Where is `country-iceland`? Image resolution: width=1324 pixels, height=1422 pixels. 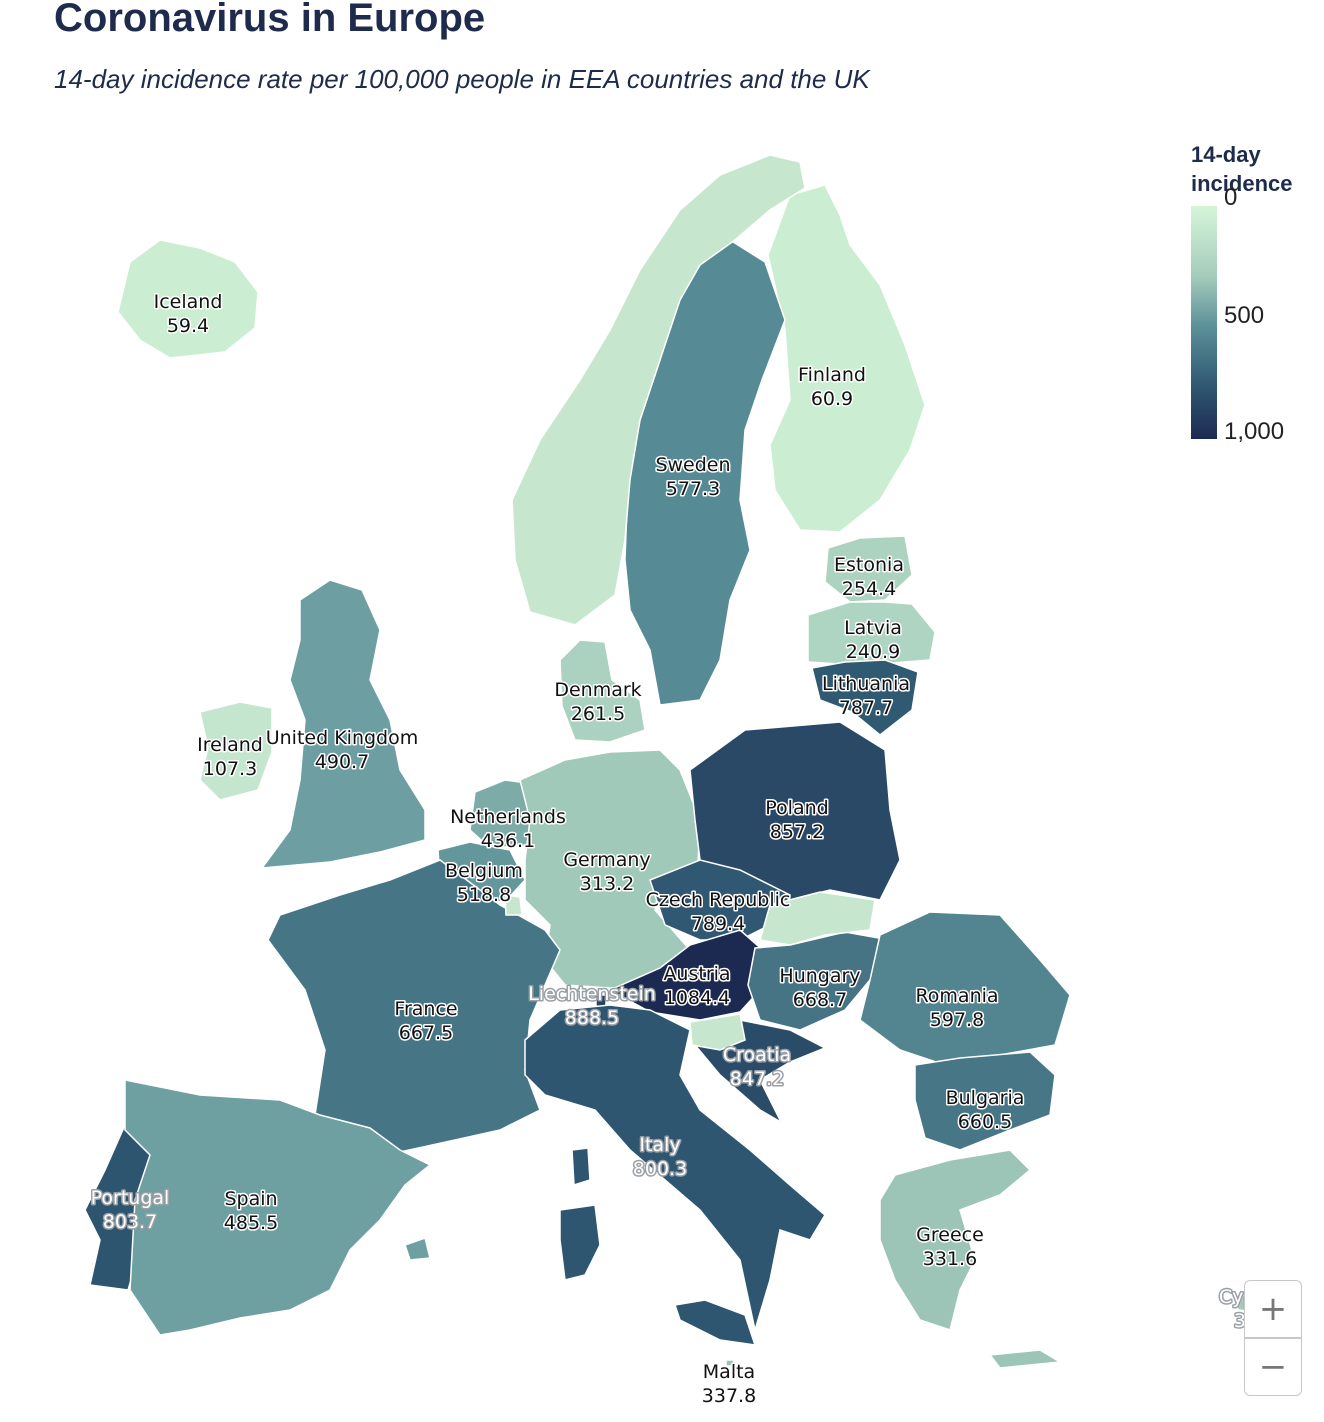
country-iceland is located at coordinates (188, 299).